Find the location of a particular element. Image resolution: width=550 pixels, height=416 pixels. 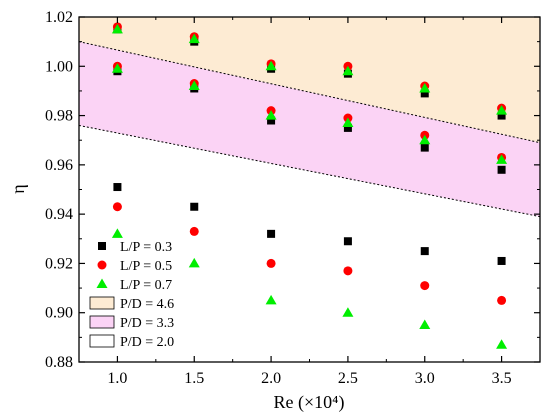

y-tick-label-2: 0.92 is located at coordinates (59, 263).